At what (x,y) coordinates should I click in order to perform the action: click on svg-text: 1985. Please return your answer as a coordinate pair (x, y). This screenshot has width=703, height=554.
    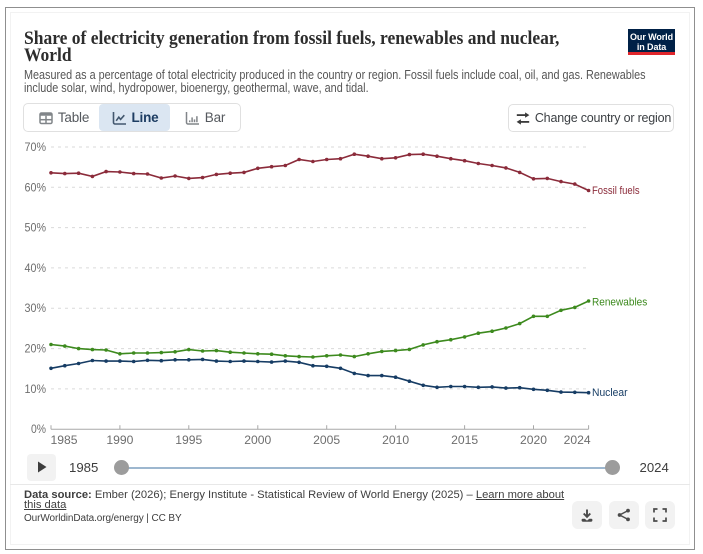
    Looking at the image, I should click on (64, 440).